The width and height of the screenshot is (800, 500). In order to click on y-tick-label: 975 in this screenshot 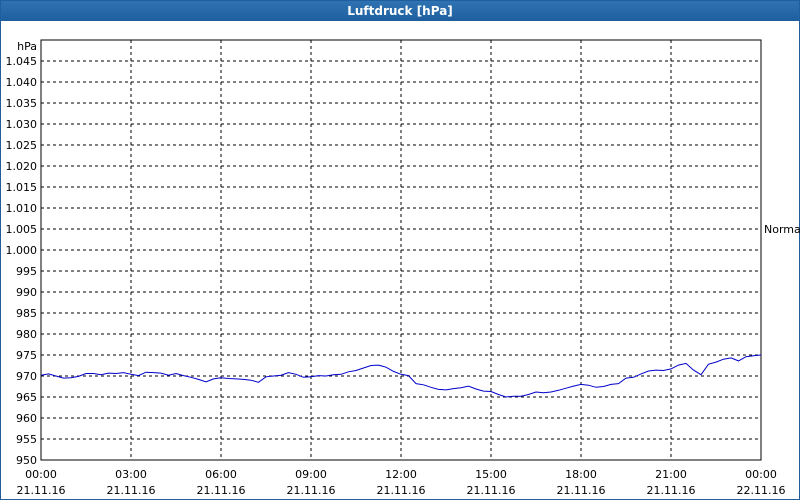, I will do `click(26, 355)`.